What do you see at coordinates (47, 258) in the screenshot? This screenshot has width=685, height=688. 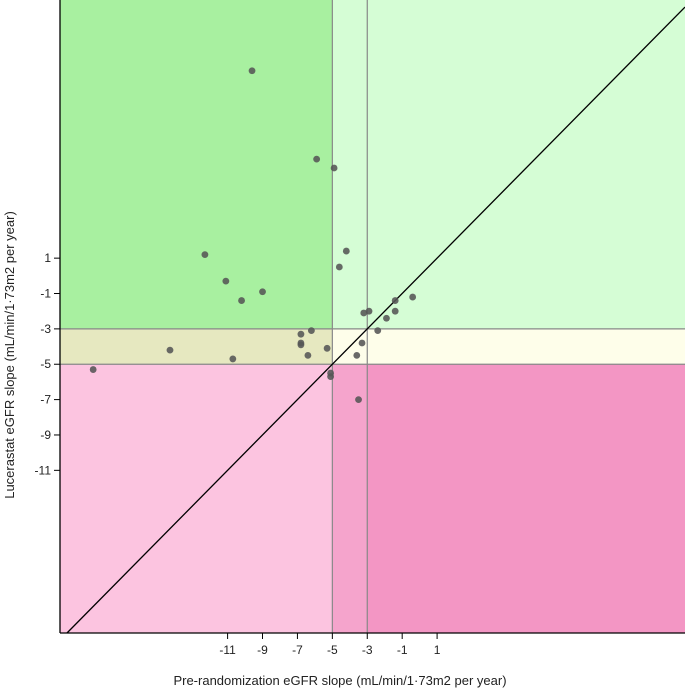 I see `y-tick-label: 1` at bounding box center [47, 258].